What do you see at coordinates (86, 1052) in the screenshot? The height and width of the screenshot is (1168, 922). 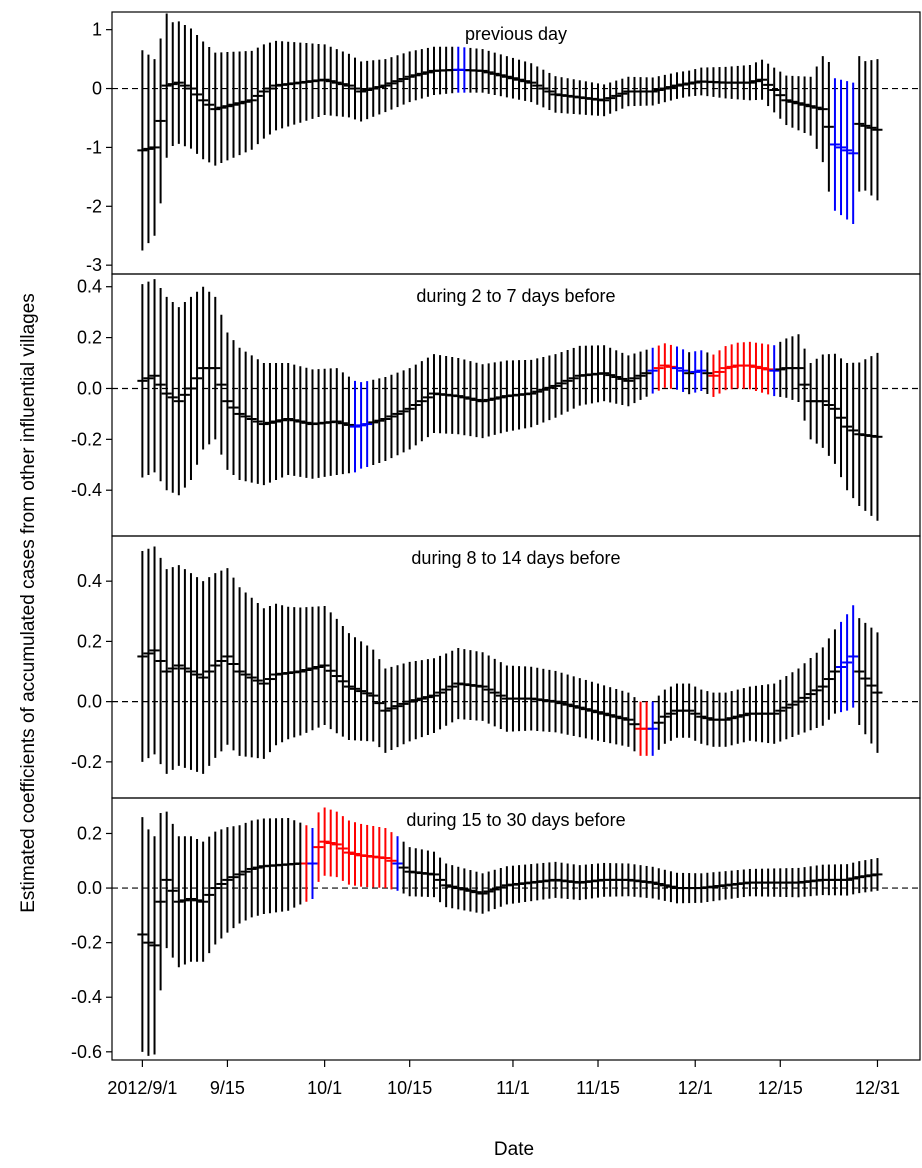 I see `y-tick-label: -0.6` at bounding box center [86, 1052].